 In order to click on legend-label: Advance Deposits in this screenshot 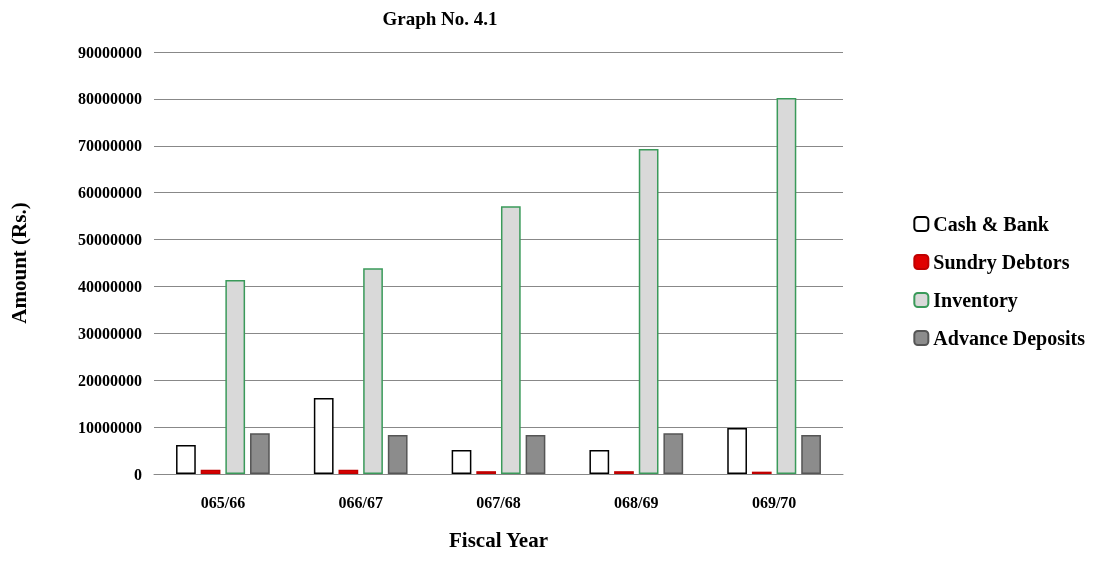, I will do `click(1009, 338)`.